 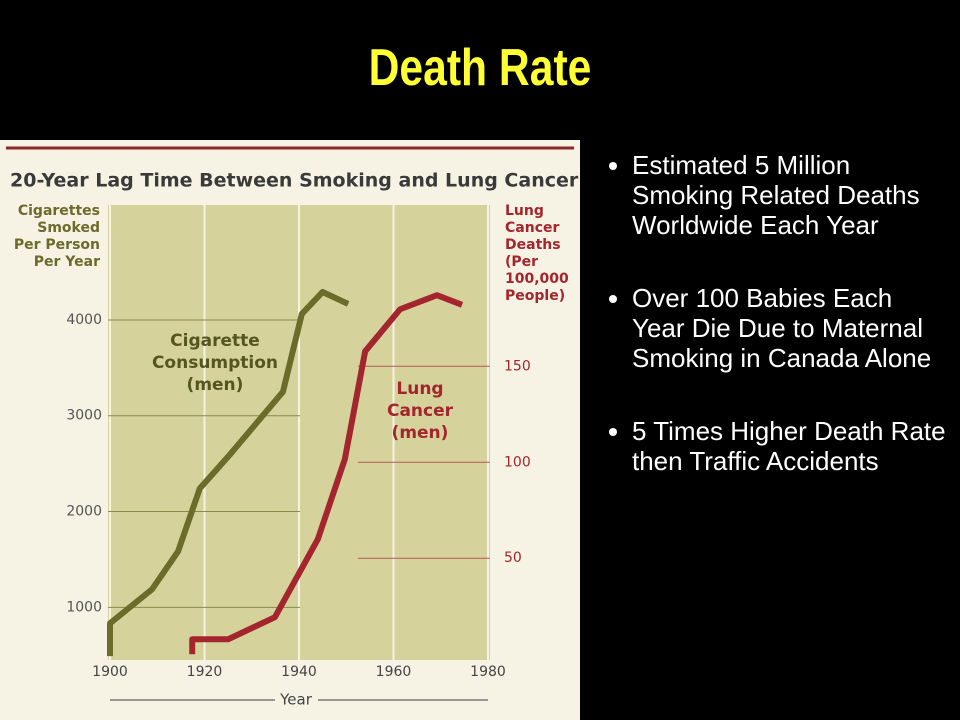 What do you see at coordinates (84, 416) in the screenshot?
I see `y-tick-label: 3000` at bounding box center [84, 416].